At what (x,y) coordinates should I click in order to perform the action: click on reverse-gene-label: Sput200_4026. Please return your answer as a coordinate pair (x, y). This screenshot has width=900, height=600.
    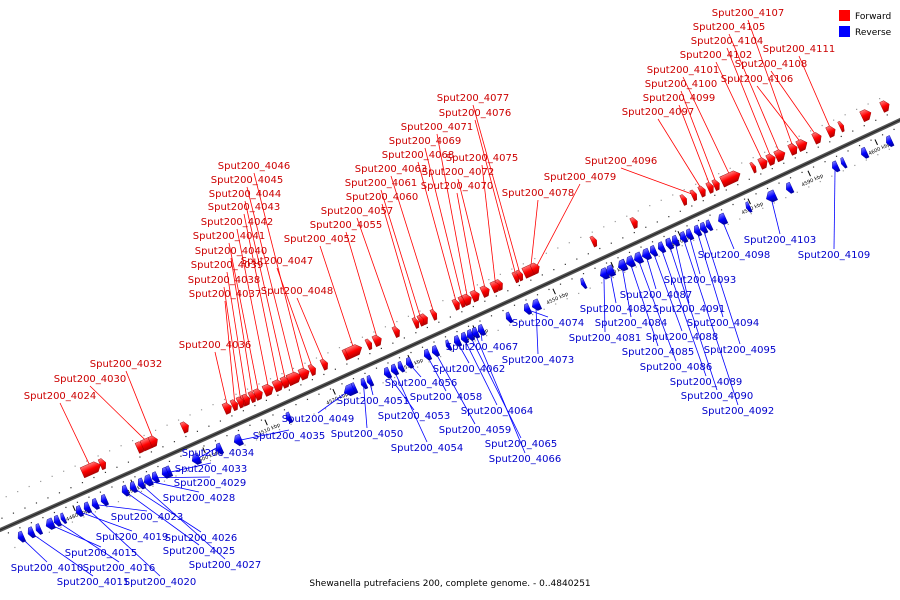
    Looking at the image, I should click on (201, 538).